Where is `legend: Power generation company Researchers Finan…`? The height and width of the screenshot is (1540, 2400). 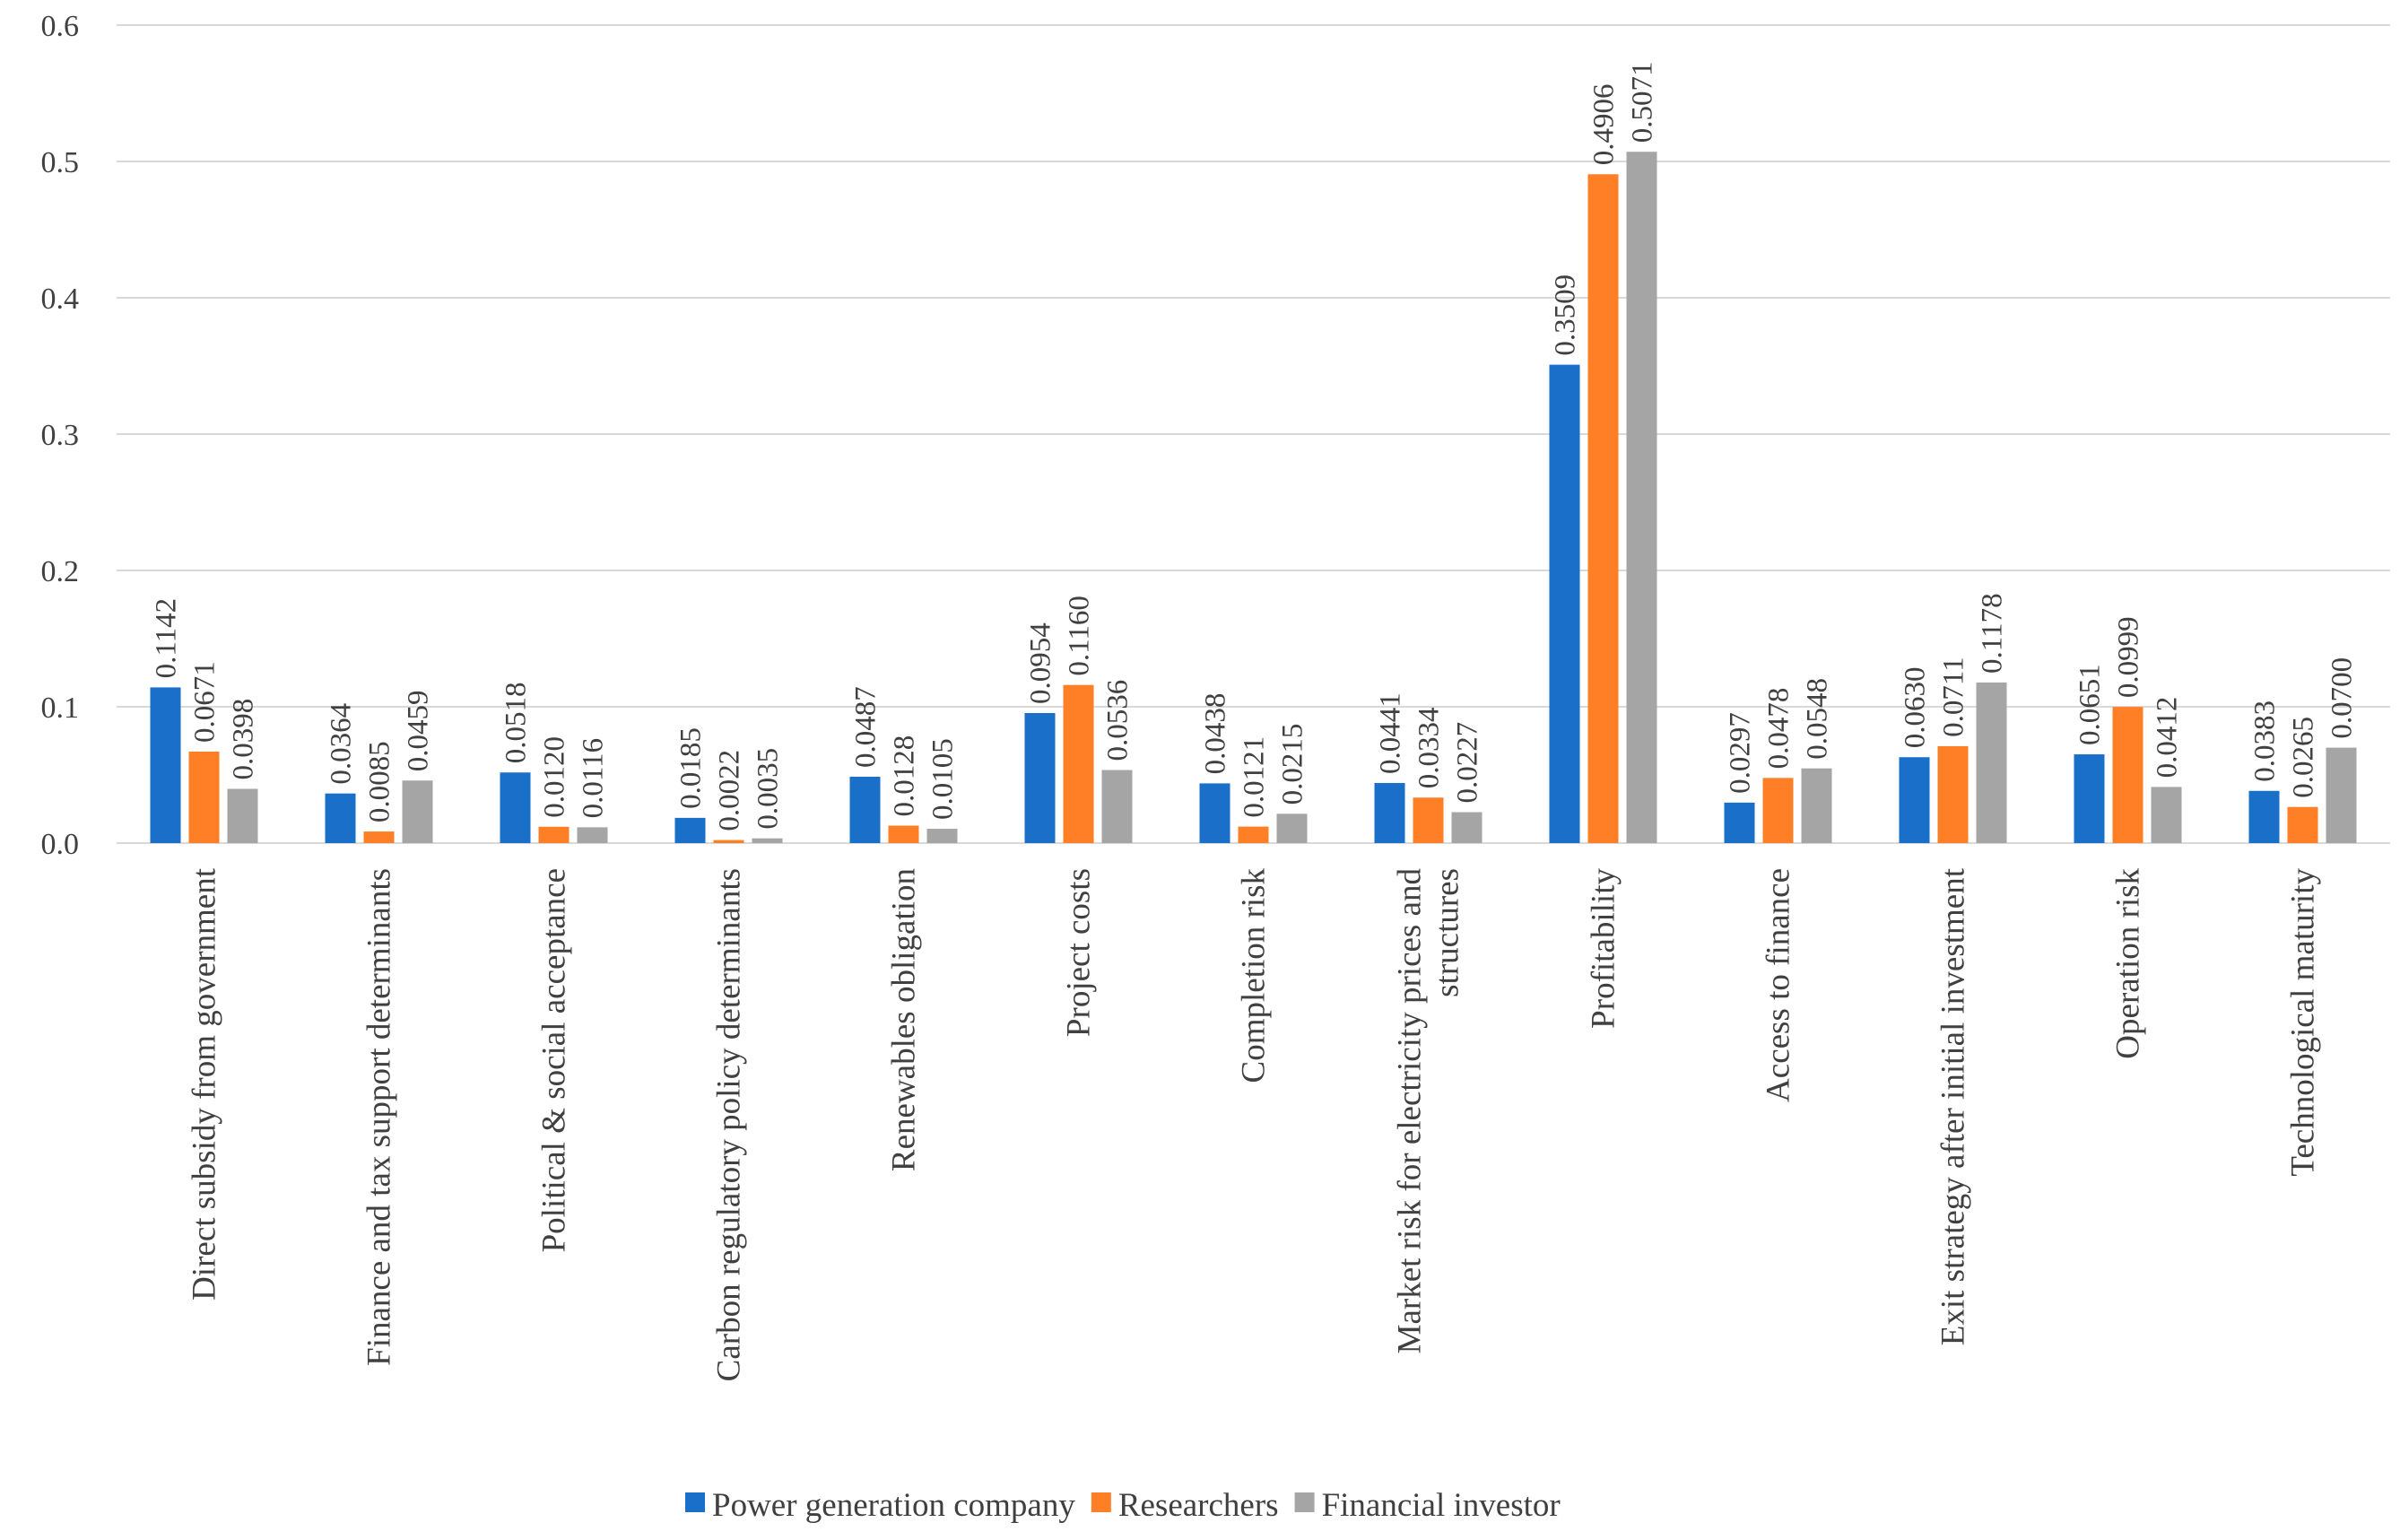
legend: Power generation company Researchers Finan… is located at coordinates (1123, 1505).